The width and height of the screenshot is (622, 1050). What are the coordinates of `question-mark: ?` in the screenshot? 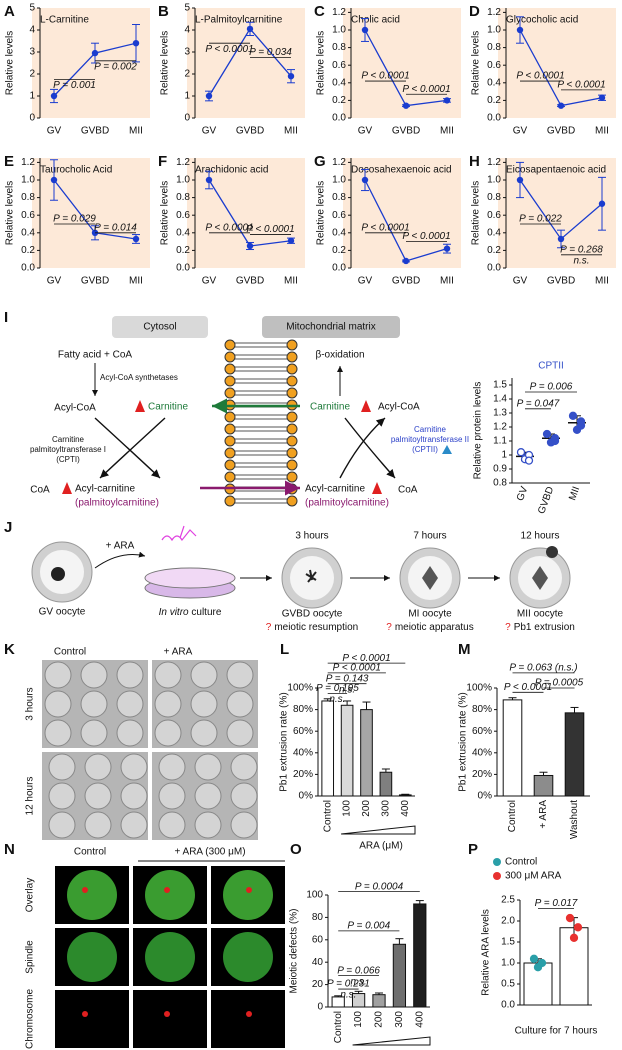 It's located at (269, 627).